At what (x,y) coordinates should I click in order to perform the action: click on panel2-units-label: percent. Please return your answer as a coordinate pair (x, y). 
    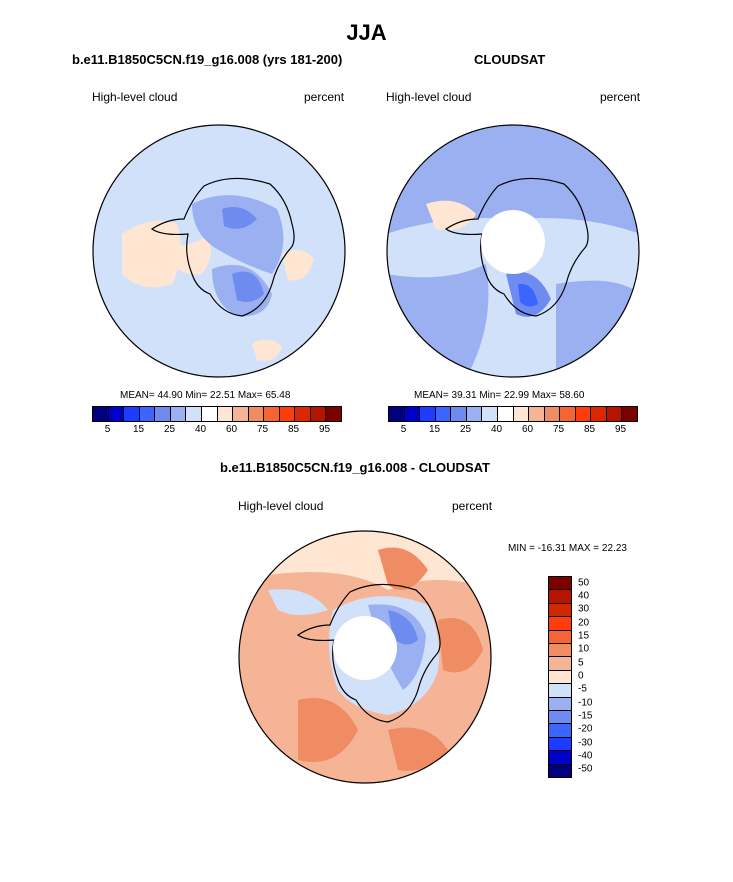
    Looking at the image, I should click on (620, 97).